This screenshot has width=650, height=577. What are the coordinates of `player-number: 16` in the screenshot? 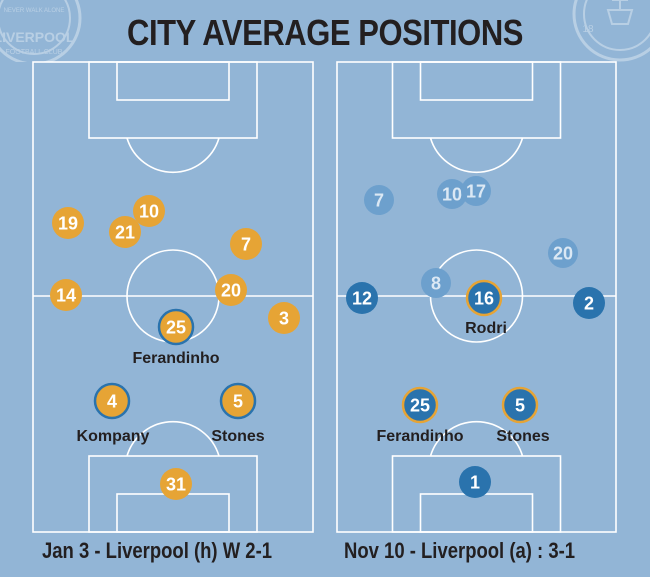 It's located at (484, 299).